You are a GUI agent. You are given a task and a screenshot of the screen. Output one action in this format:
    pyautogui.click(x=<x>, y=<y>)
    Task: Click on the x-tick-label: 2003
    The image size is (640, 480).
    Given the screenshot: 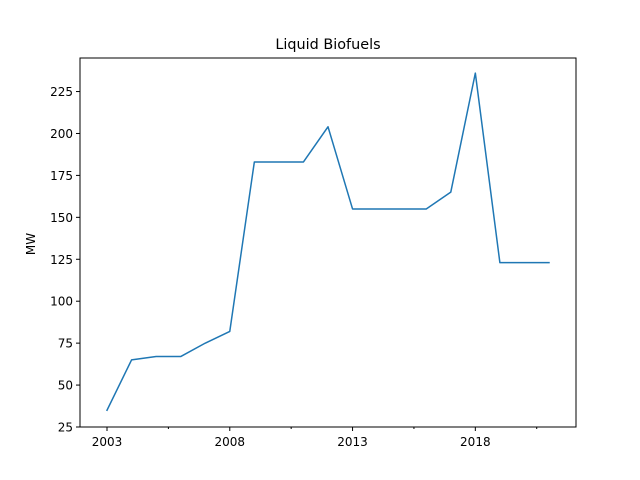 What is the action you would take?
    pyautogui.click(x=107, y=442)
    